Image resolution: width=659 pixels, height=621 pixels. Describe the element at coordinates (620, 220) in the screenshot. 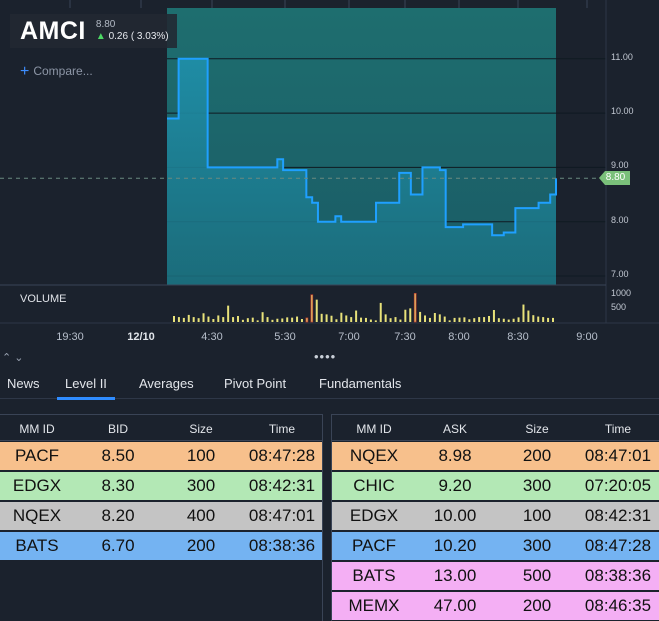

I see `y-tick: 8.00` at that location.